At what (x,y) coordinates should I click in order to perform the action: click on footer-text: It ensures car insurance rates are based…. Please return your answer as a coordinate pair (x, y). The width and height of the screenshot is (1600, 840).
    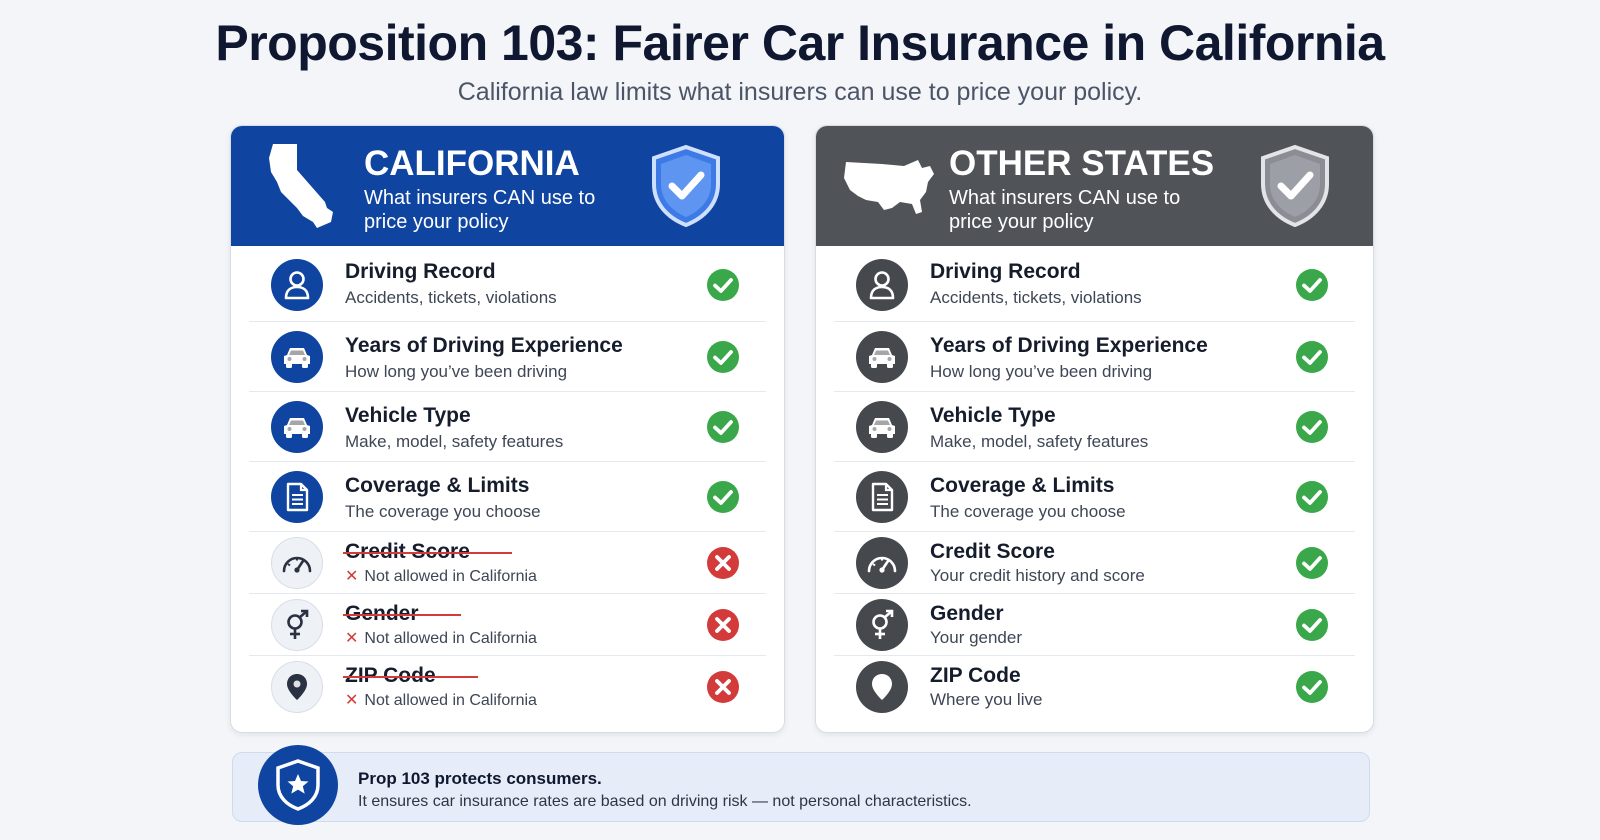
    Looking at the image, I should click on (665, 801).